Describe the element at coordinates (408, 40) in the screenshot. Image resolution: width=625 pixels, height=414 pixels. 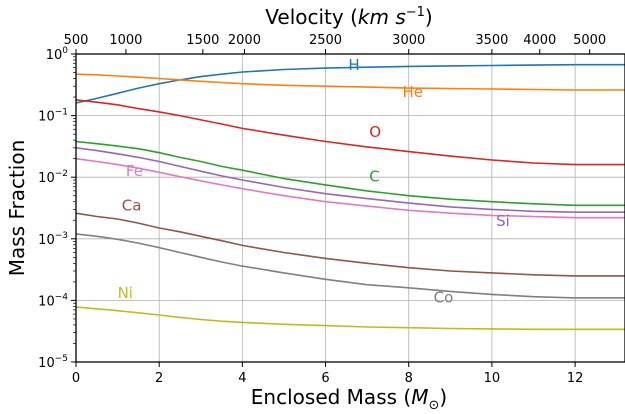
I see `top-tick-label: 3000` at that location.